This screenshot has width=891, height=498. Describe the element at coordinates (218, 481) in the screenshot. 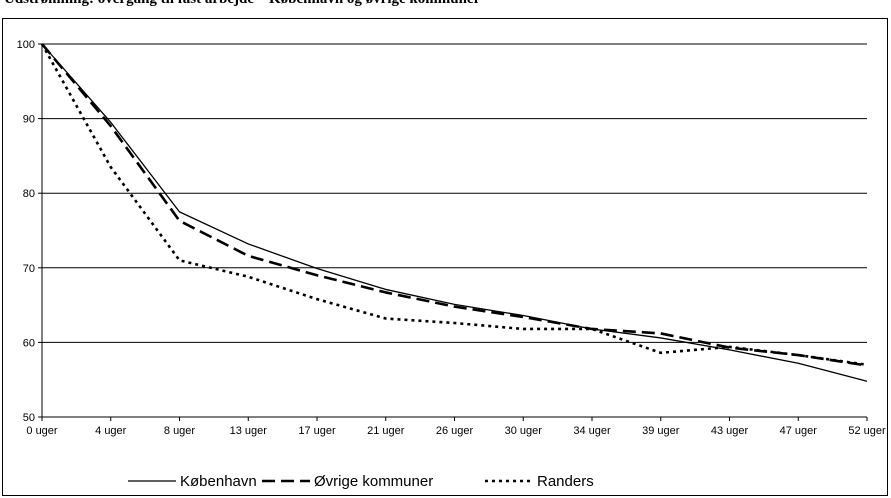

I see `legend-label-0: København` at that location.